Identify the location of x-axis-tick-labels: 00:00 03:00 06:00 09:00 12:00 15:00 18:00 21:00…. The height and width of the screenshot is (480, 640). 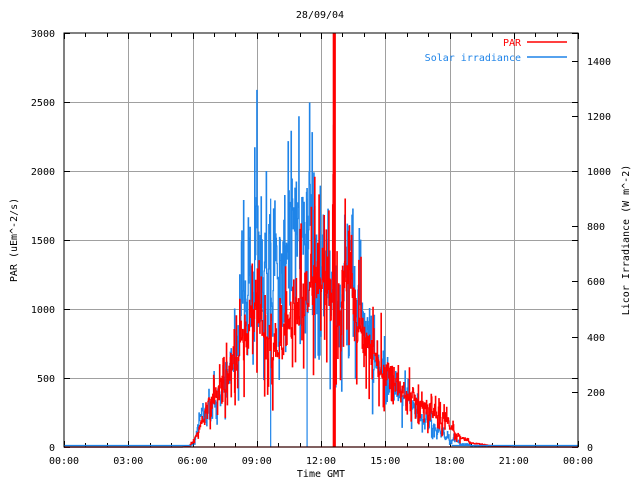
(321, 461).